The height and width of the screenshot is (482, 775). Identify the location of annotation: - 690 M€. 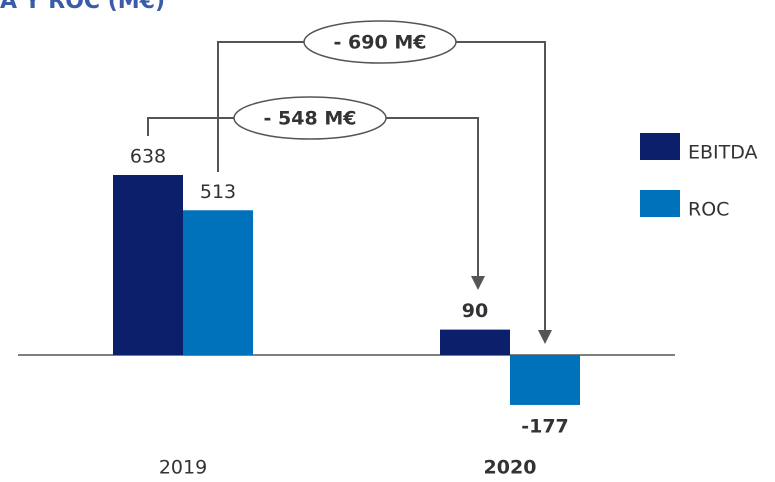
(380, 43).